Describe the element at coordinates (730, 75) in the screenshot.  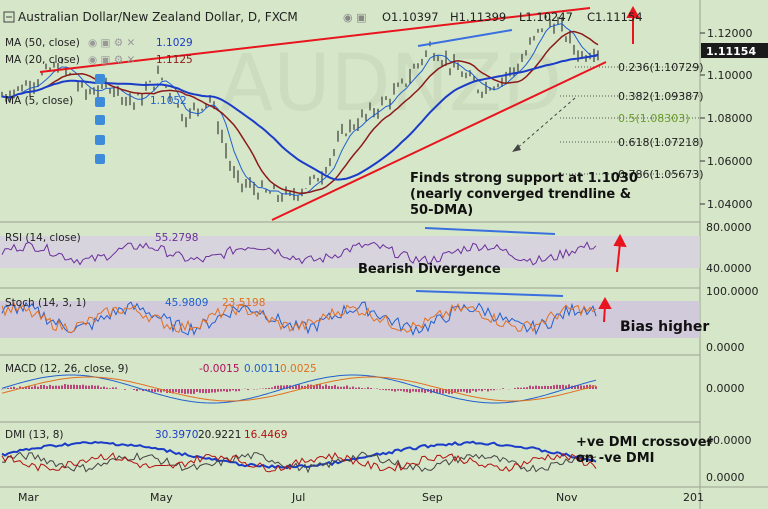
I see `price-tick: 1.10000` at that location.